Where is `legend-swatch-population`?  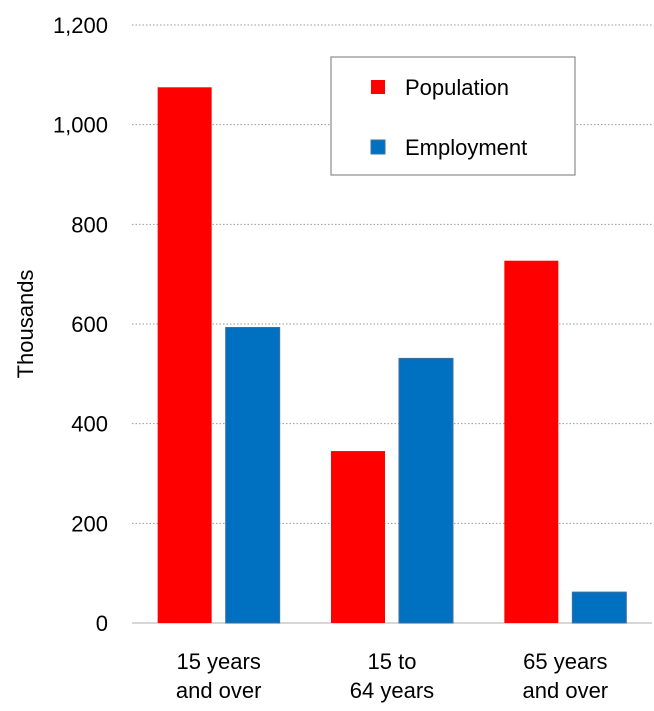 legend-swatch-population is located at coordinates (378, 87).